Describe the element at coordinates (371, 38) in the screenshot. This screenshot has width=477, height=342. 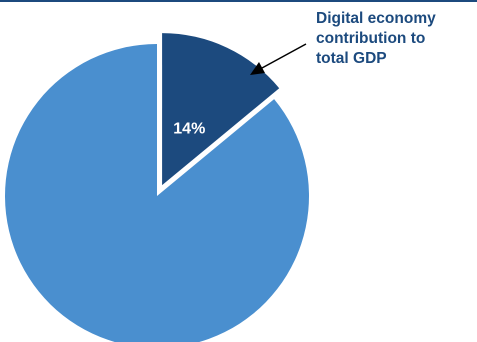
I see `annotation-line-2: contribution to` at that location.